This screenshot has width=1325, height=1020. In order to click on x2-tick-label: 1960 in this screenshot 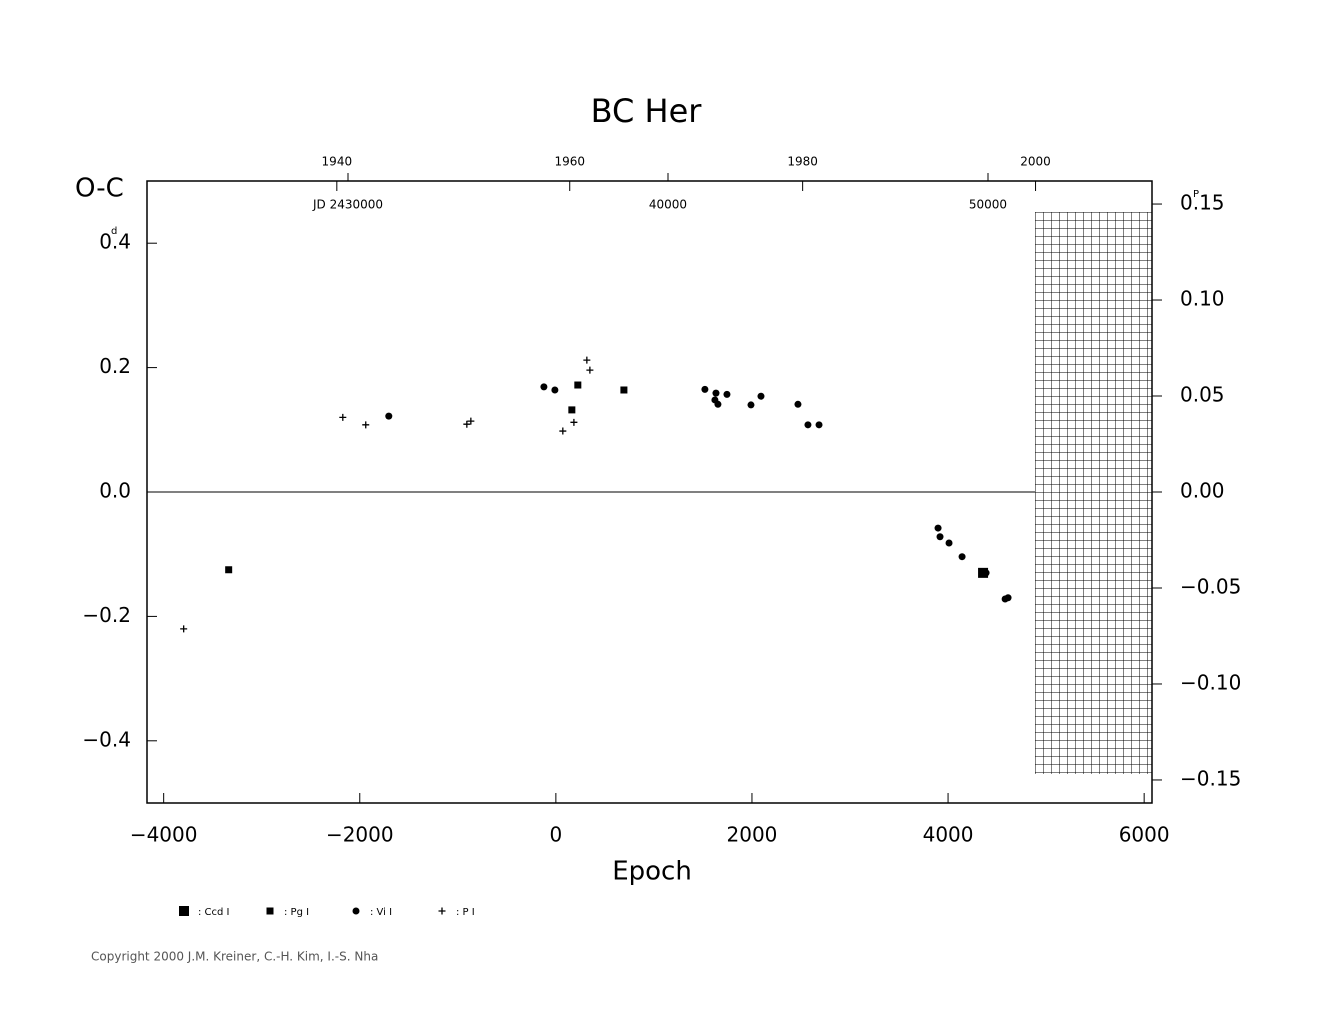, I will do `click(569, 162)`.